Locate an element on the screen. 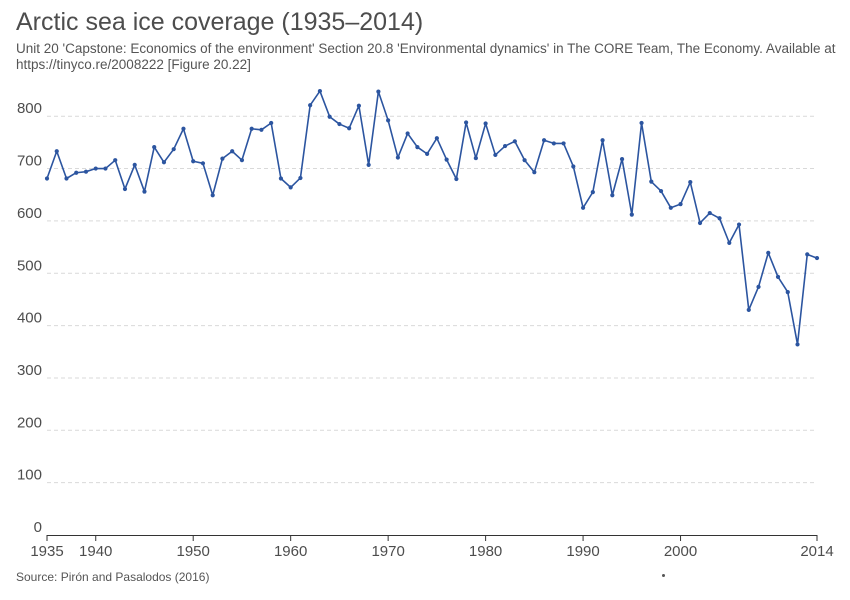 This screenshot has height=600, width=850. x-tick-label: 2014 is located at coordinates (816, 551).